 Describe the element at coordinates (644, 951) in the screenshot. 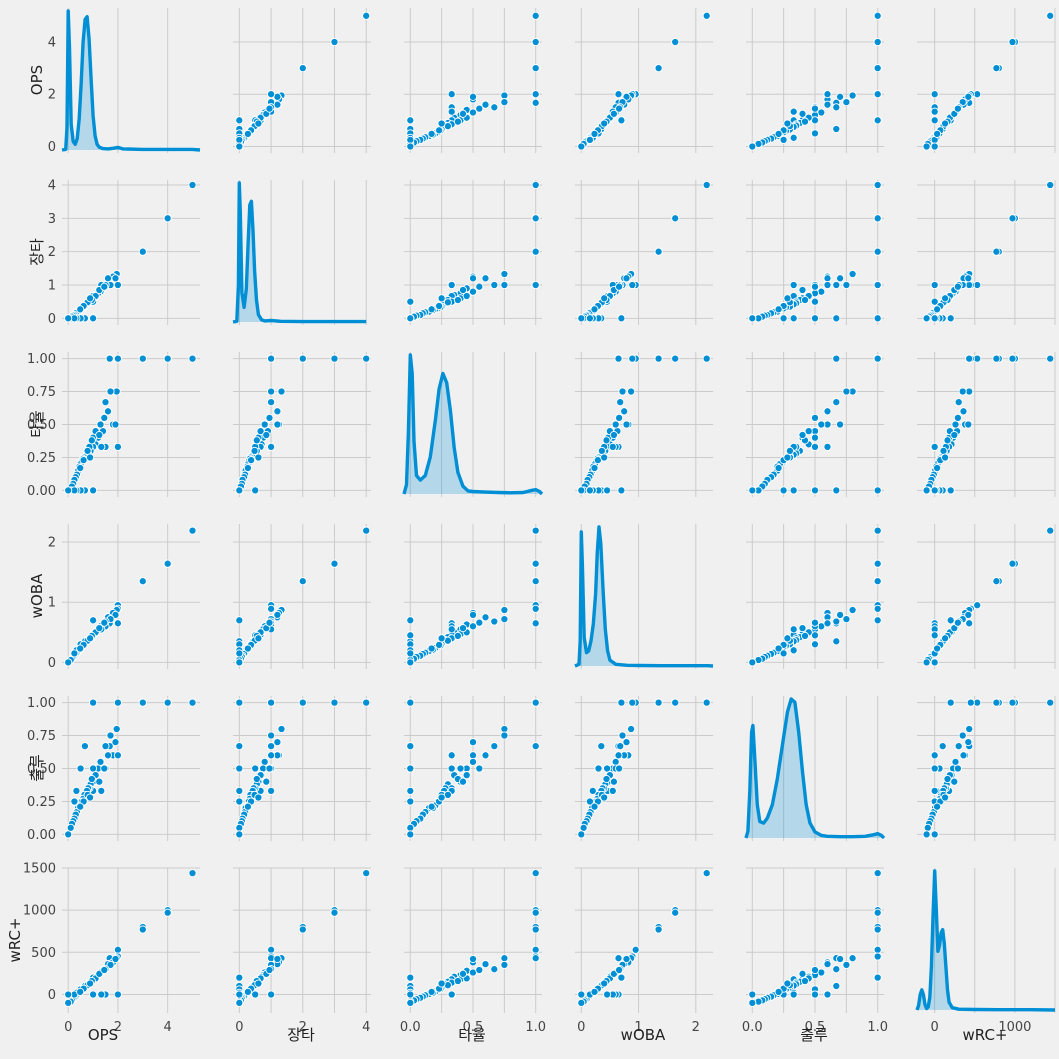

I see `panel-wrc-vs-woba: 0 1 2` at that location.